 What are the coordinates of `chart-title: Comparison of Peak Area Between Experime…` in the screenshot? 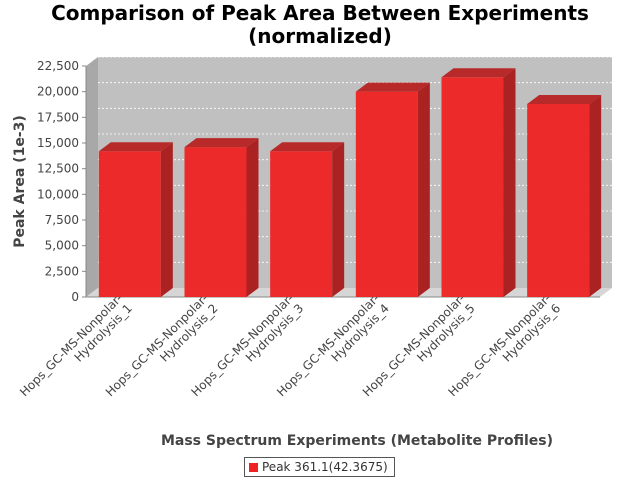 It's located at (320, 25).